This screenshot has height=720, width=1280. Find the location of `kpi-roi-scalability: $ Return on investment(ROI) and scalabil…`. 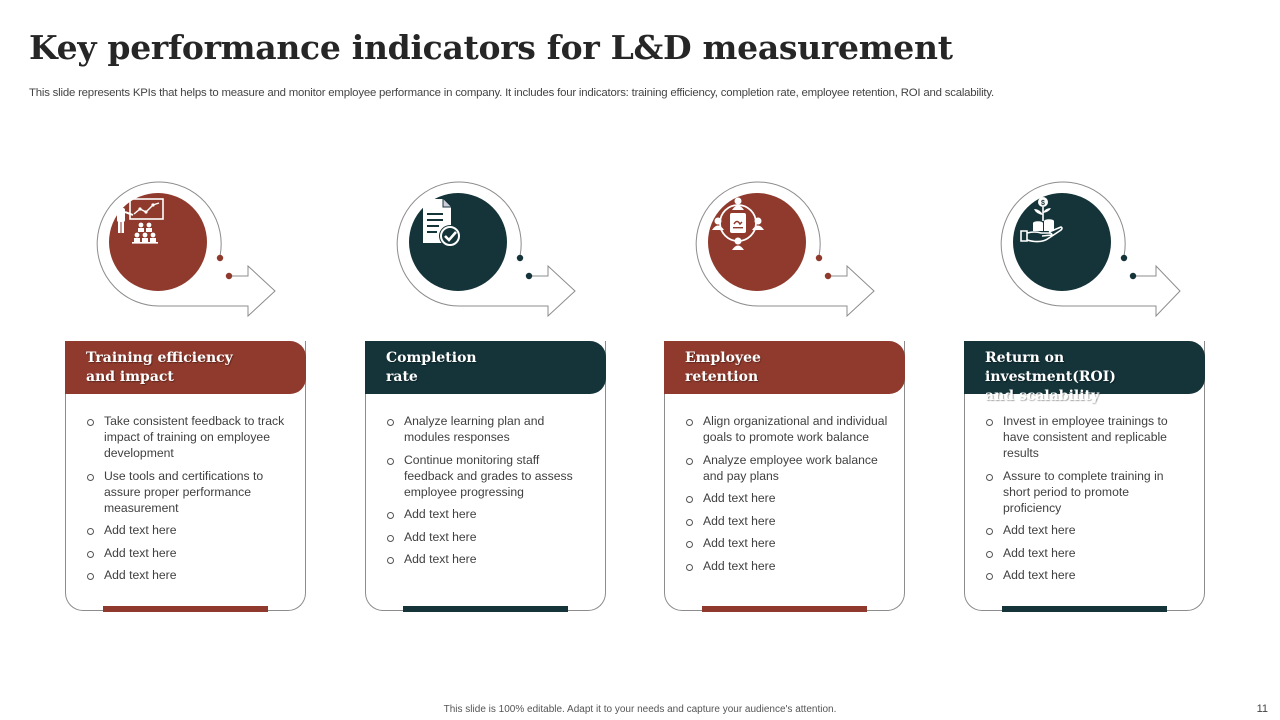

kpi-roi-scalability: $ Return on investment(ROI) and scalabil… is located at coordinates (1094, 395).